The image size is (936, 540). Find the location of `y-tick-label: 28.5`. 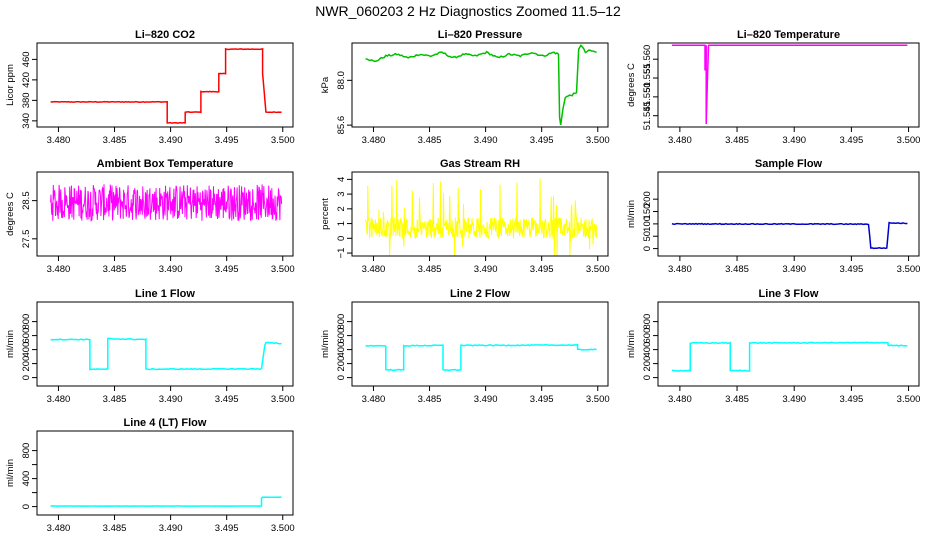

y-tick-label: 28.5 is located at coordinates (26, 200).